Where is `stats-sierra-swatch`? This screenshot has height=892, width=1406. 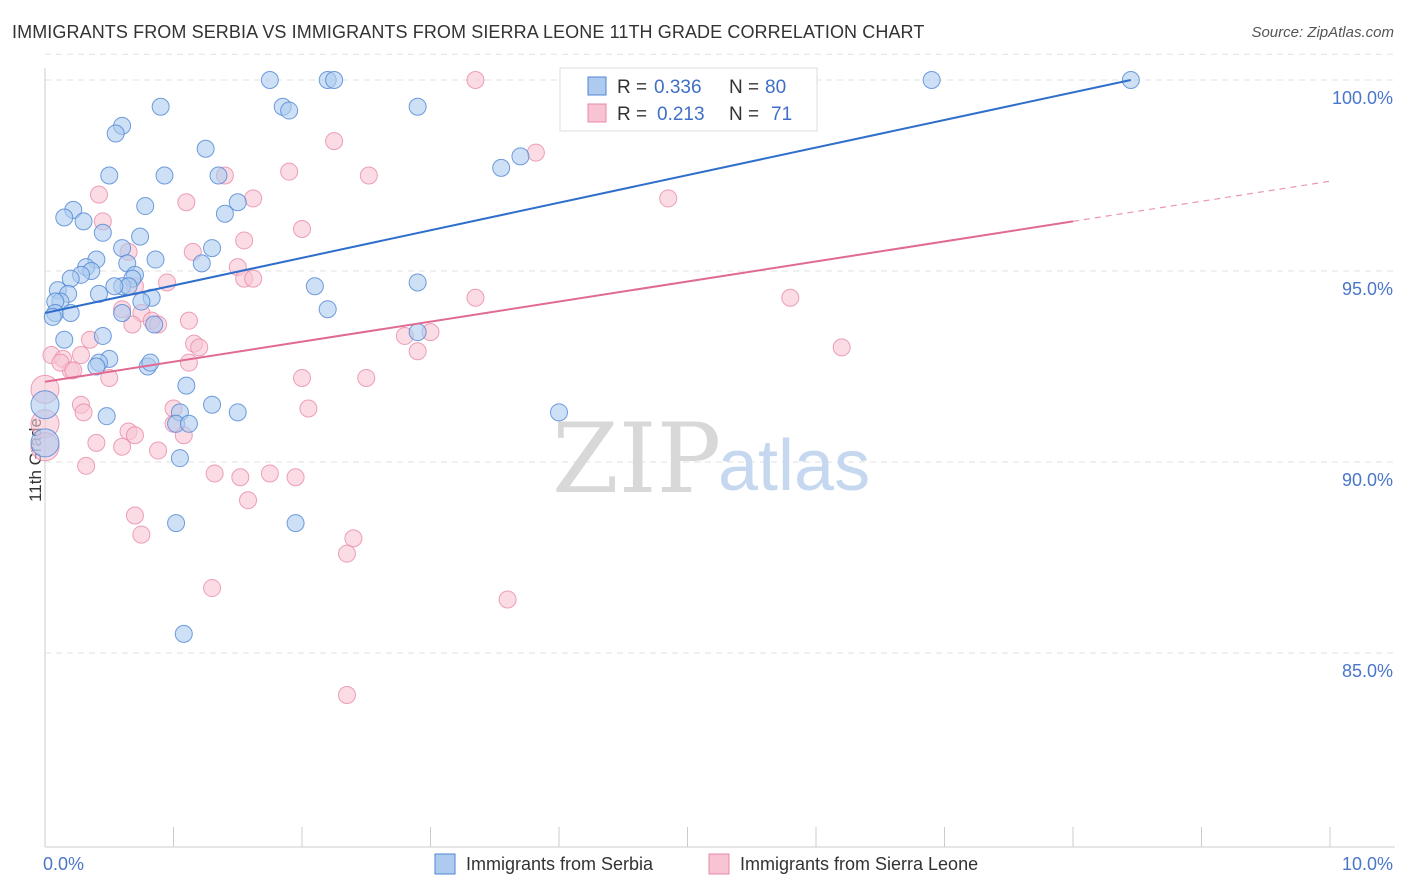 stats-sierra-swatch is located at coordinates (597, 113).